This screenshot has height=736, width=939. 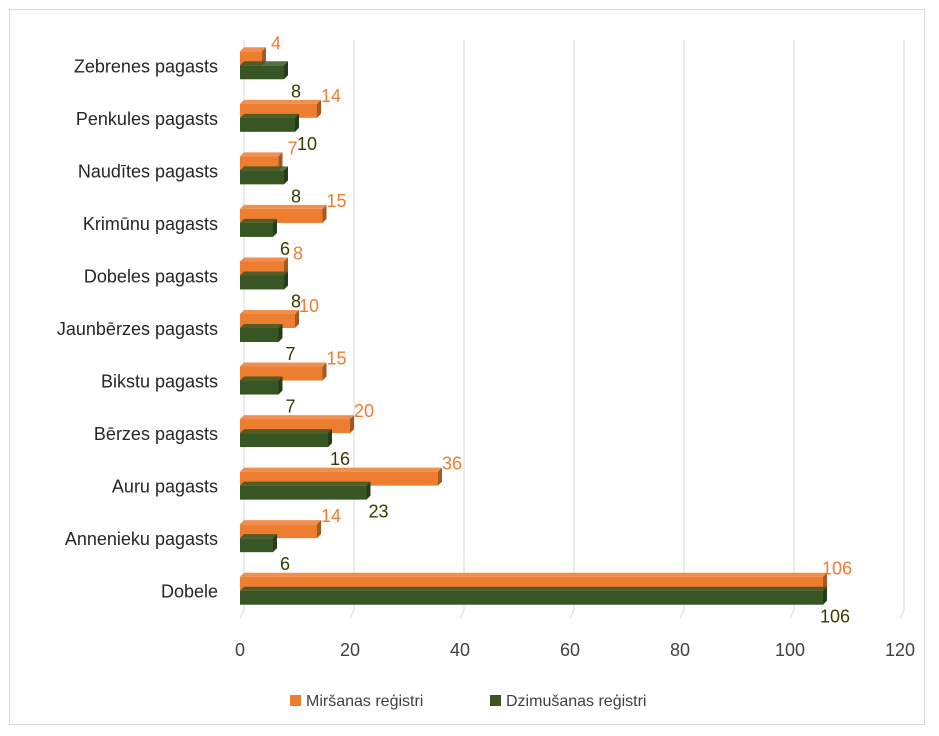 What do you see at coordinates (460, 650) in the screenshot?
I see `x-tick-label: 40` at bounding box center [460, 650].